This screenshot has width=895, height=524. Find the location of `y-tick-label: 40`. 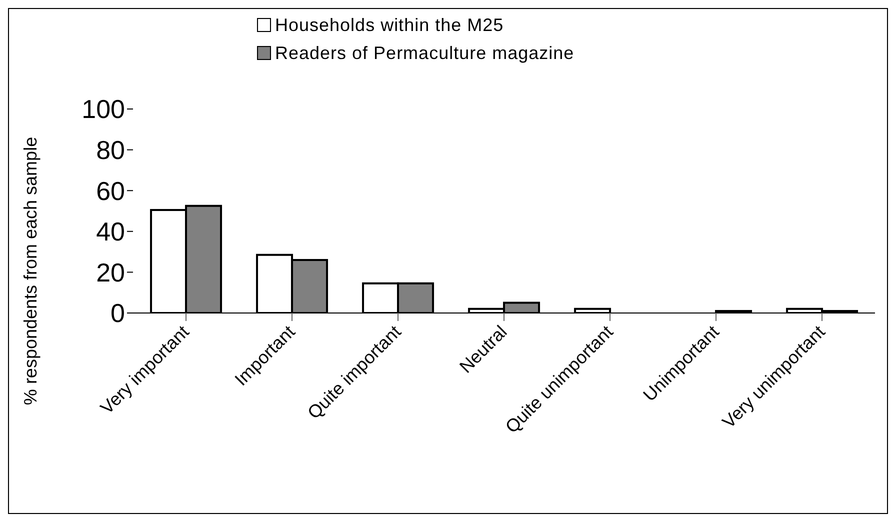

y-tick-label: 40 is located at coordinates (110, 231).